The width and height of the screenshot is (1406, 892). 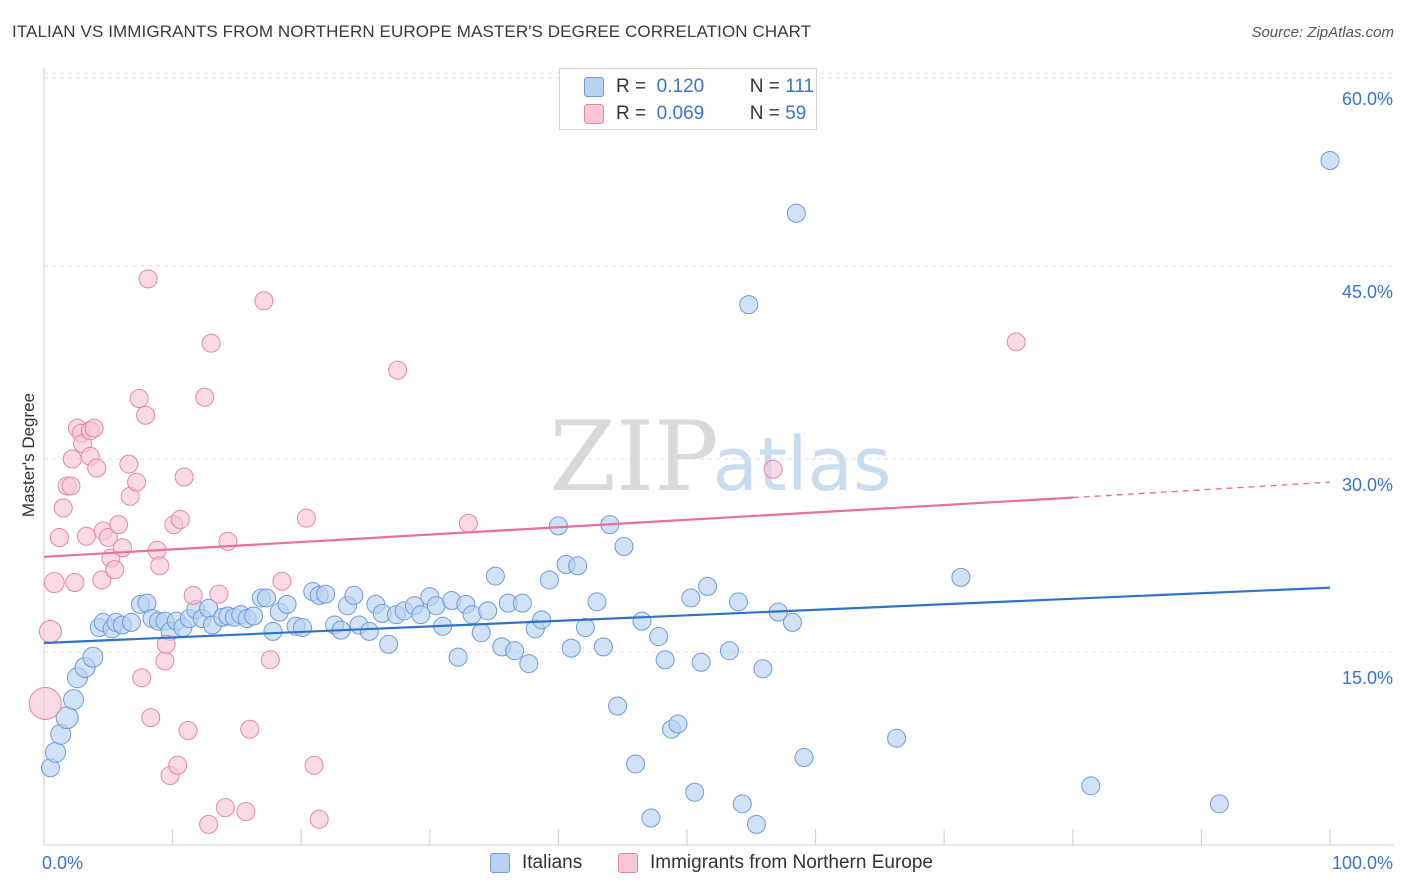 I want to click on series-label-italians: Italians, so click(x=552, y=862).